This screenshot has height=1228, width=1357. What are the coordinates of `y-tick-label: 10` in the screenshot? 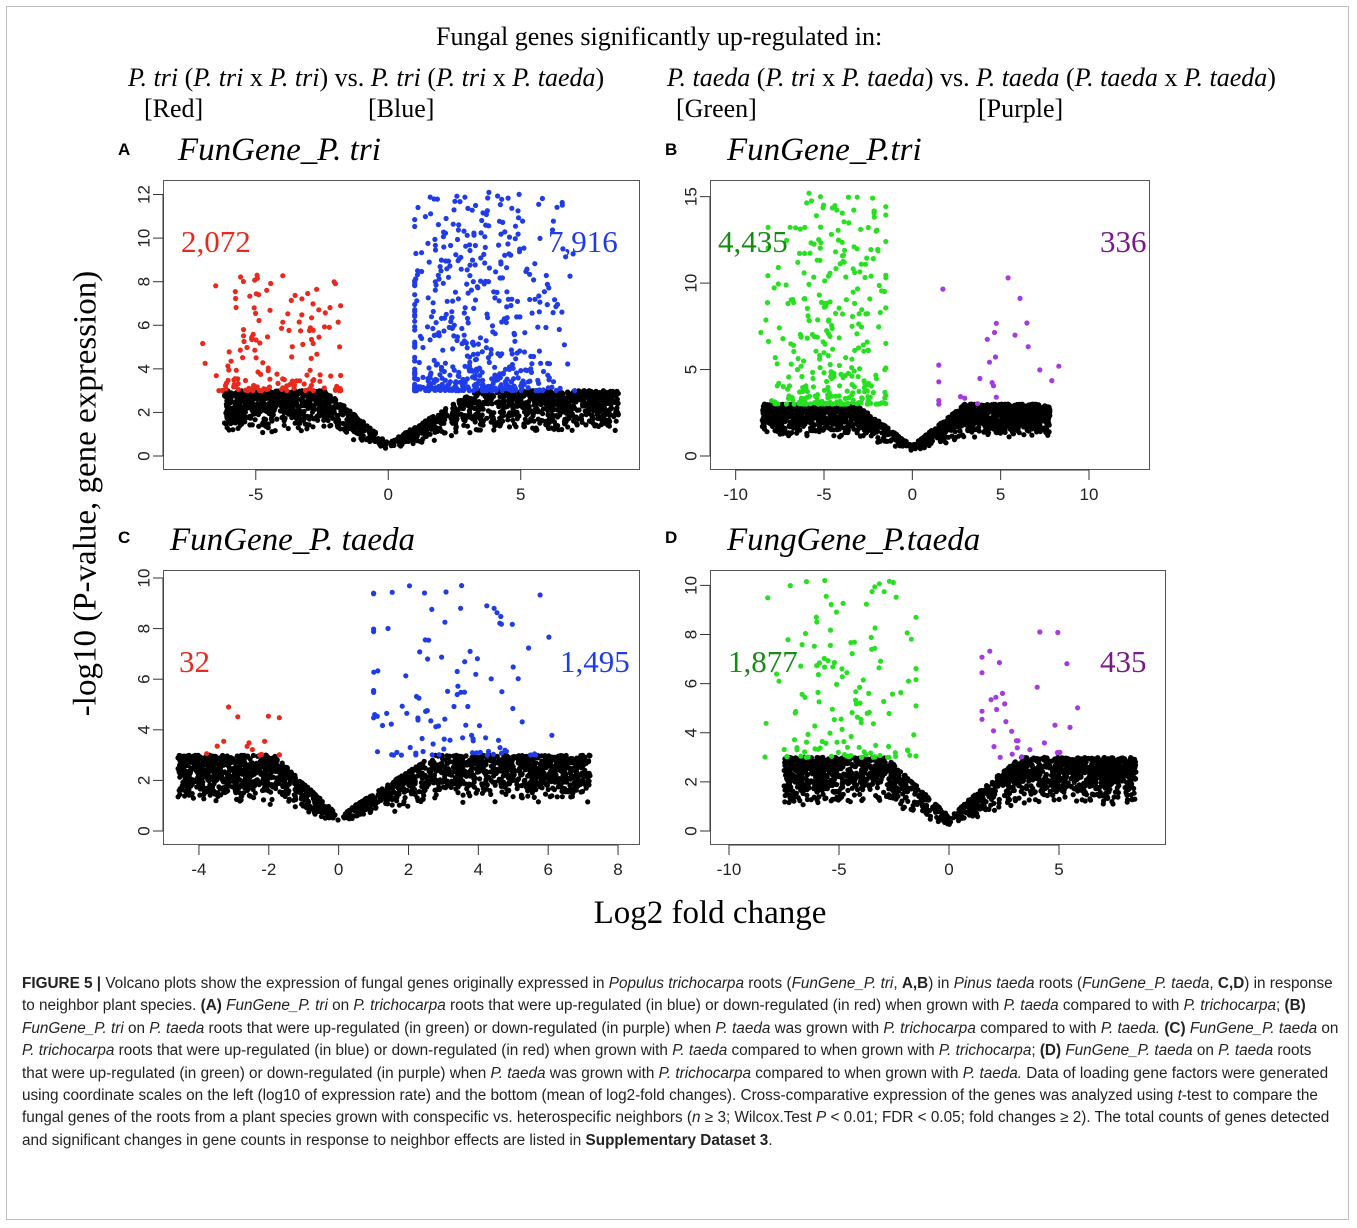 It's located at (690, 283).